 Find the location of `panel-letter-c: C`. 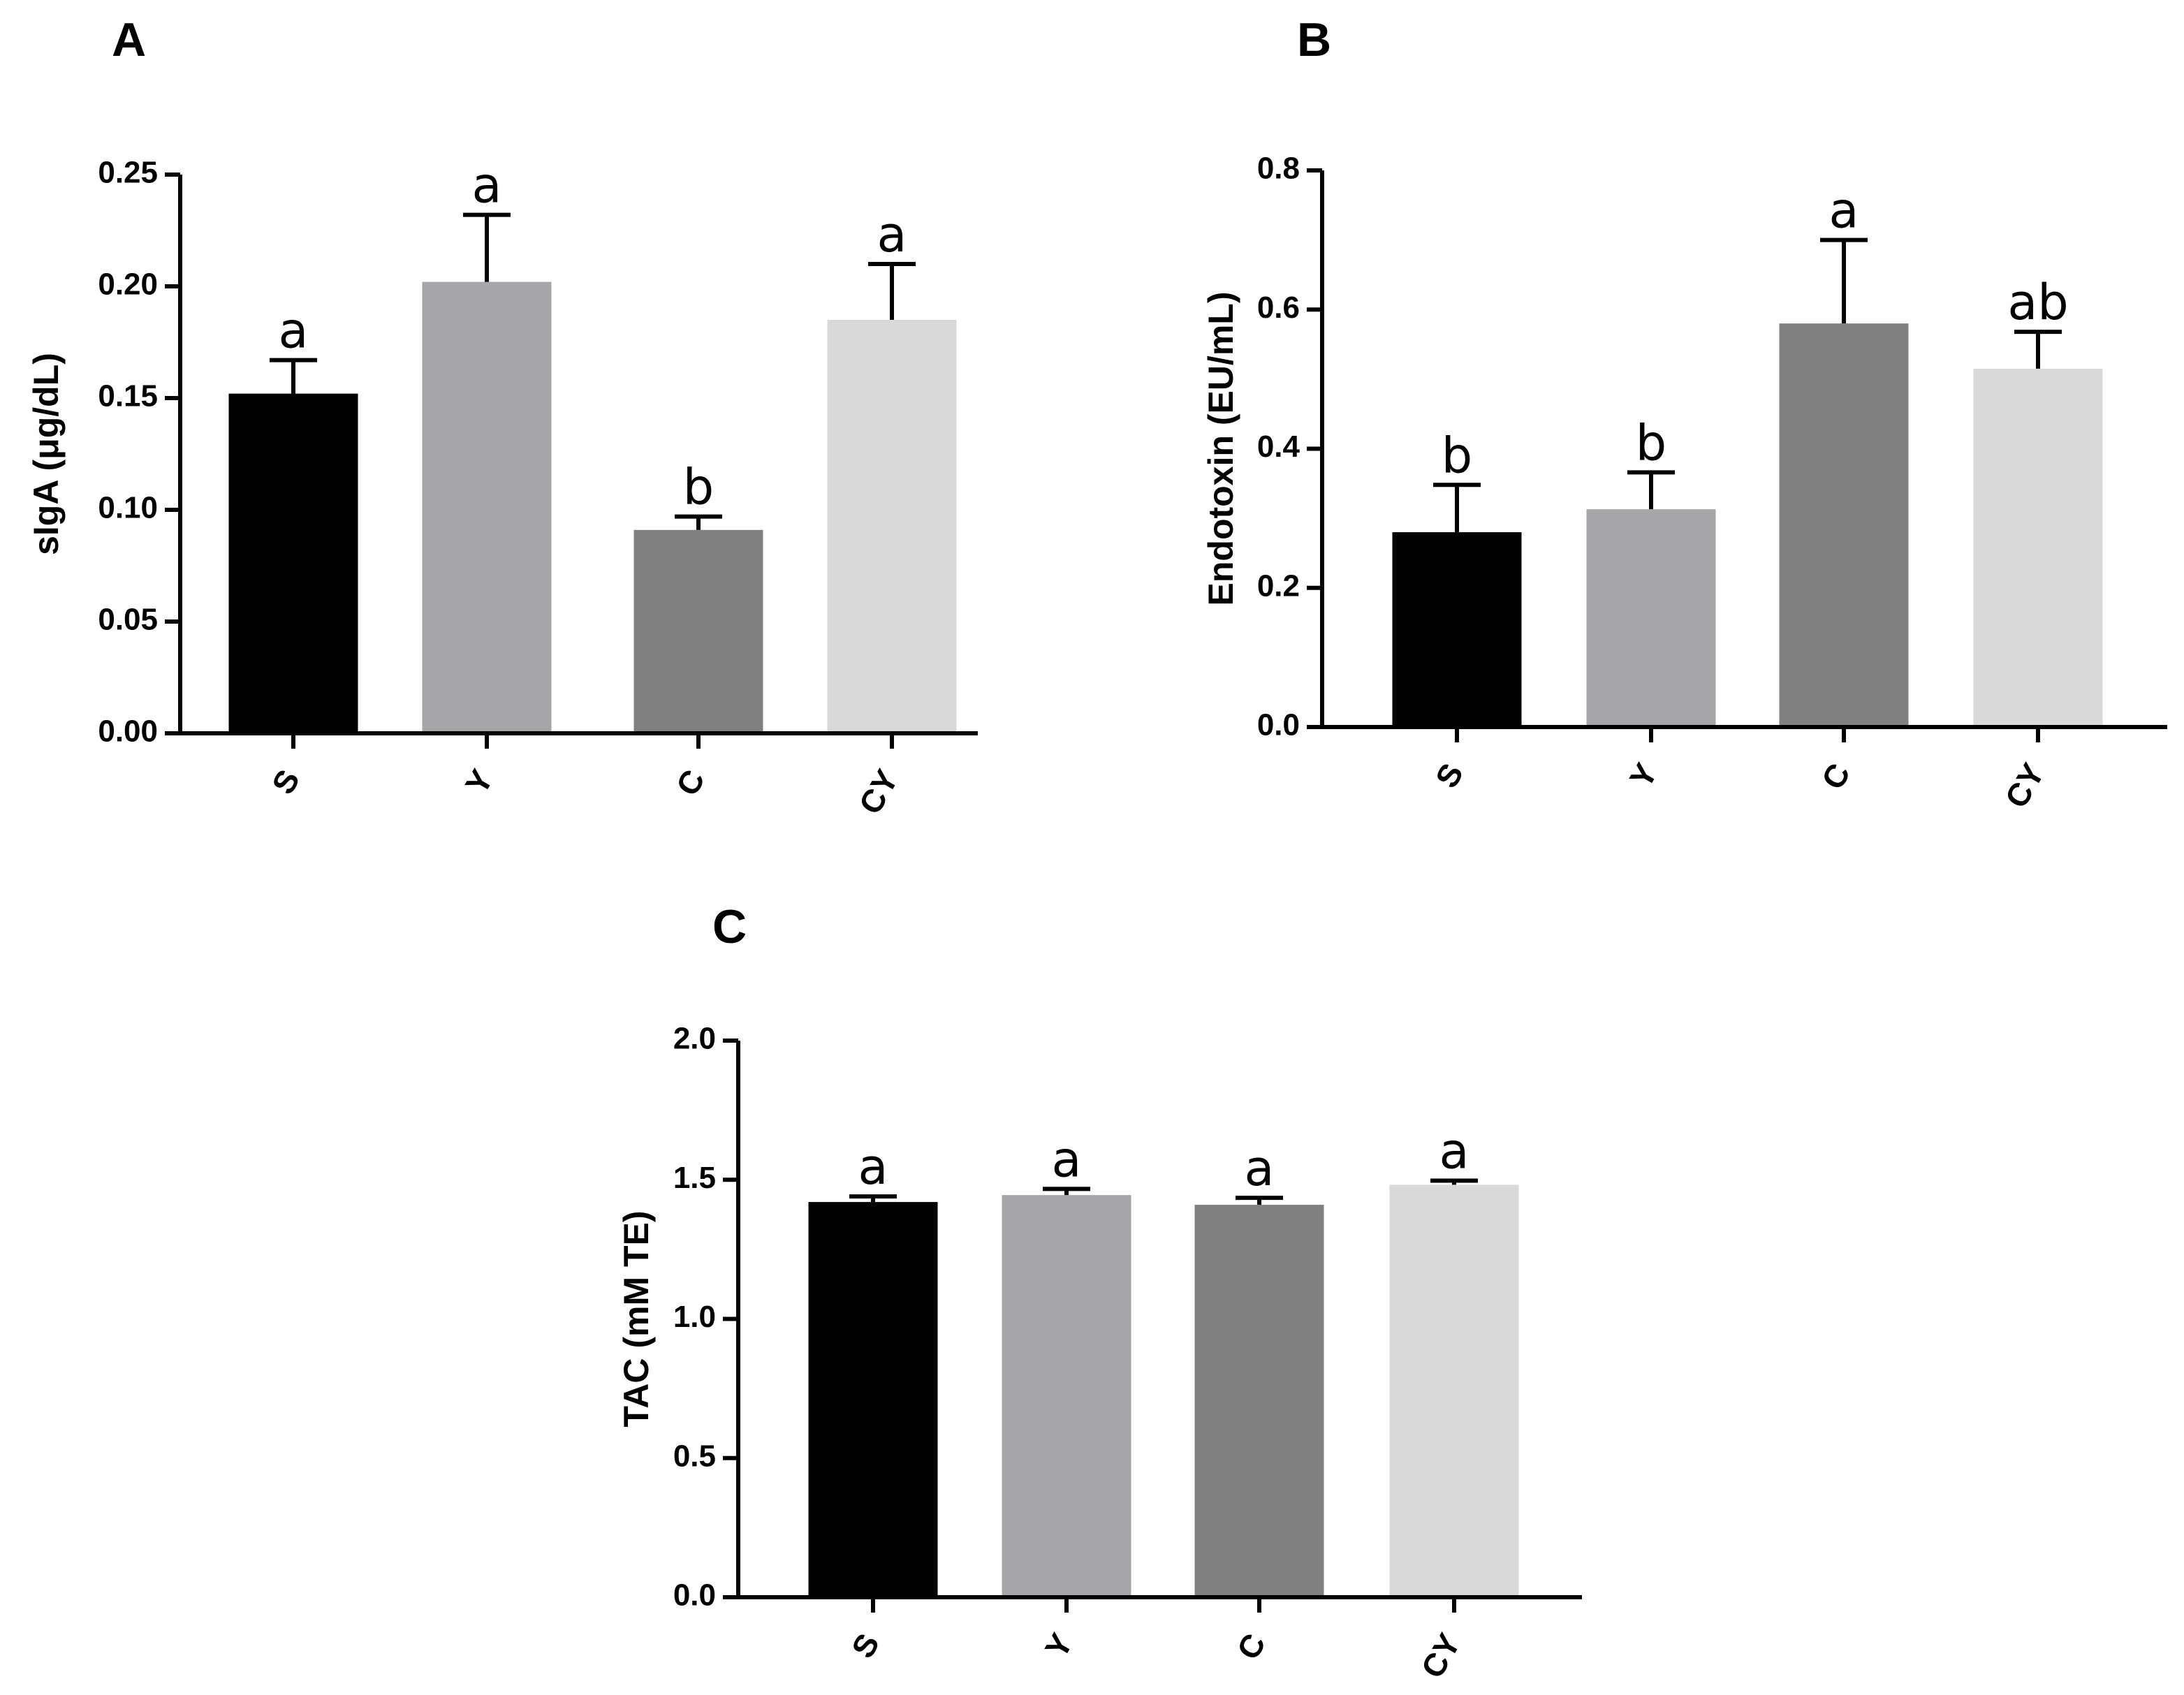

panel-letter-c: C is located at coordinates (730, 927).